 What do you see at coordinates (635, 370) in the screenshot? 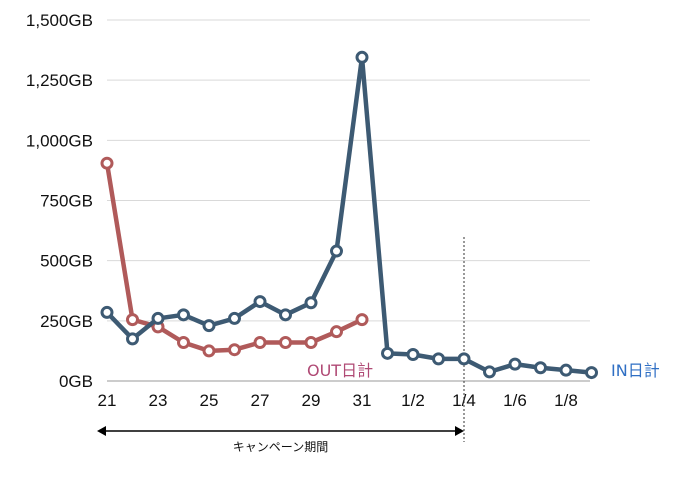
I see `series-label-in: IN日計` at bounding box center [635, 370].